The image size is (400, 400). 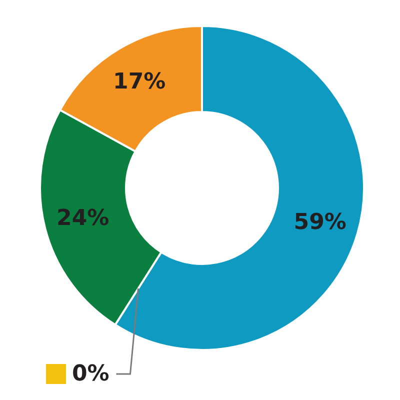 I want to click on data-label: 24%, so click(x=83, y=219).